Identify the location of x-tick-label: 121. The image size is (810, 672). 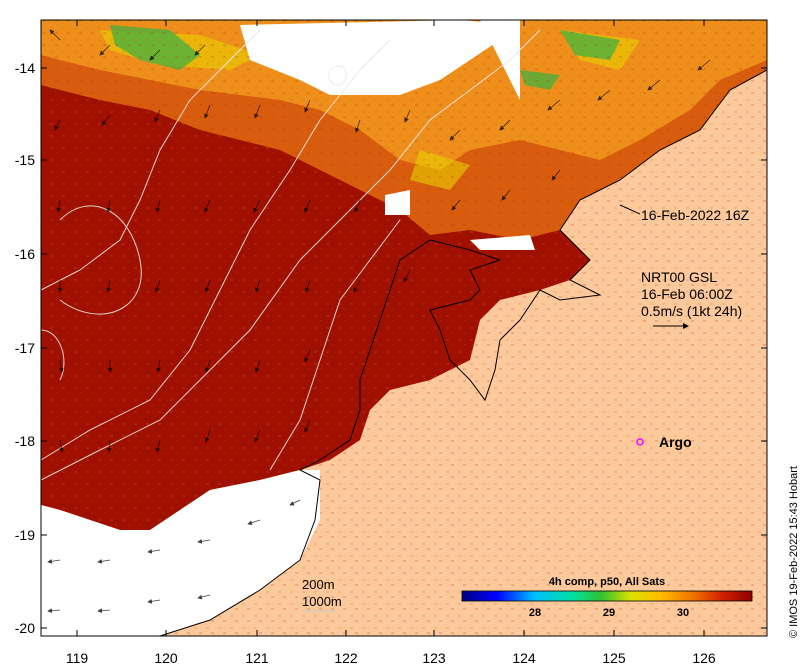
(257, 658).